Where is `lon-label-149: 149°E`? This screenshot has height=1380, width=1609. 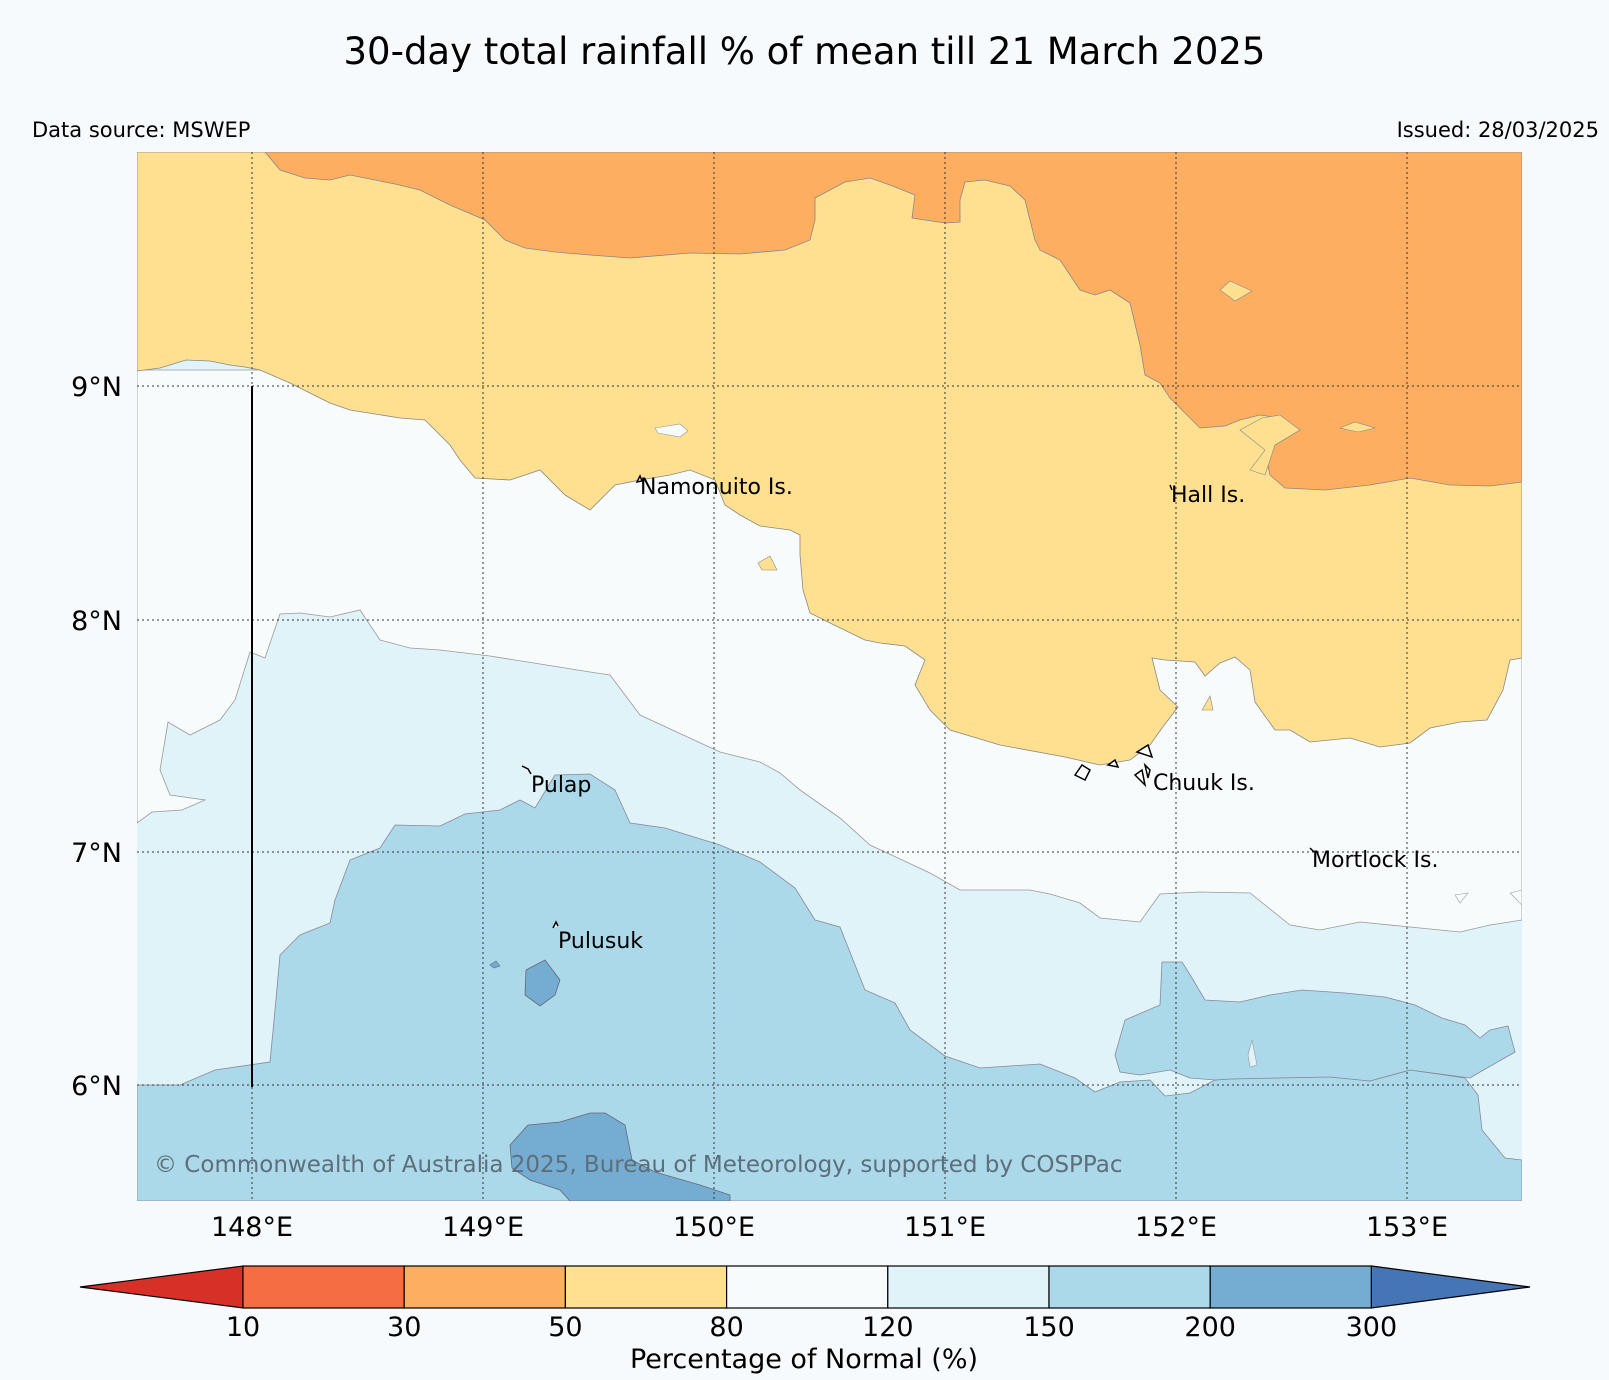
lon-label-149: 149°E is located at coordinates (483, 1227).